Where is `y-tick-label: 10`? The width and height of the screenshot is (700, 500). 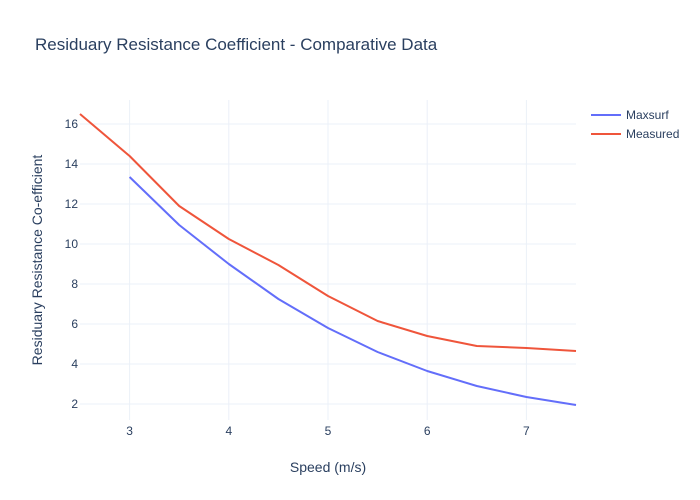
y-tick-label: 10 is located at coordinates (72, 244).